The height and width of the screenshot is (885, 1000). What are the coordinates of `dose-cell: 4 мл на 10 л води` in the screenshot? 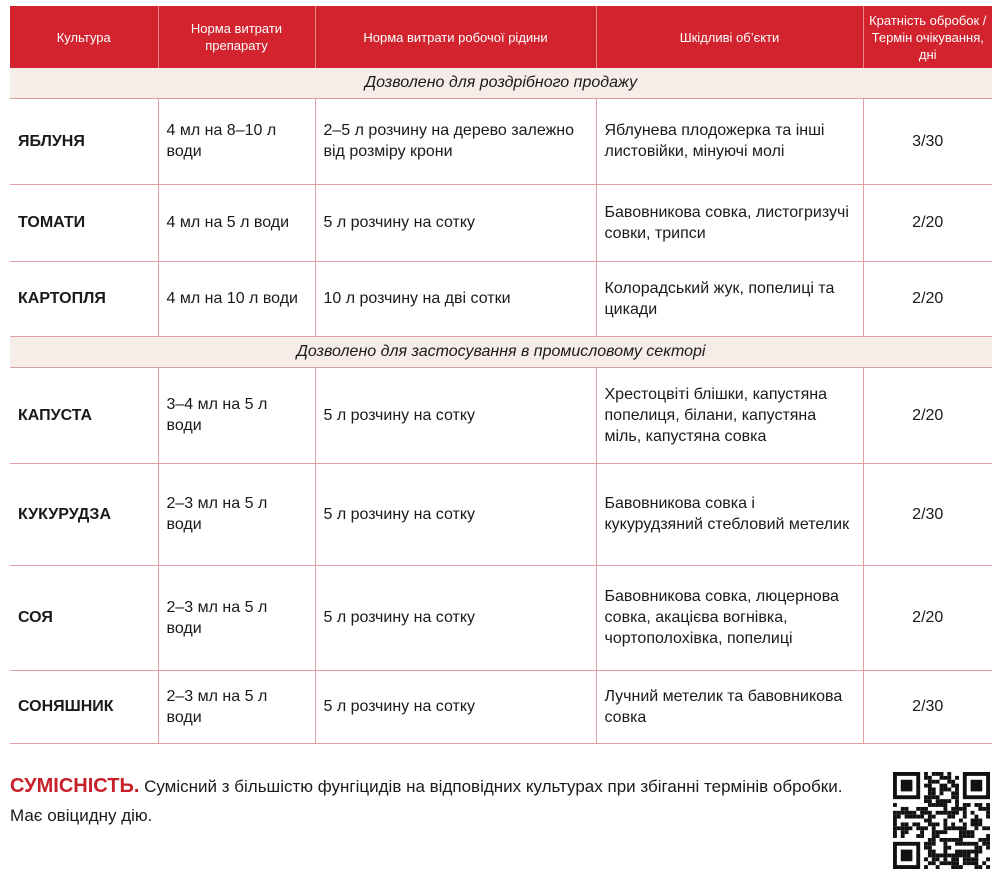 It's located at (236, 299).